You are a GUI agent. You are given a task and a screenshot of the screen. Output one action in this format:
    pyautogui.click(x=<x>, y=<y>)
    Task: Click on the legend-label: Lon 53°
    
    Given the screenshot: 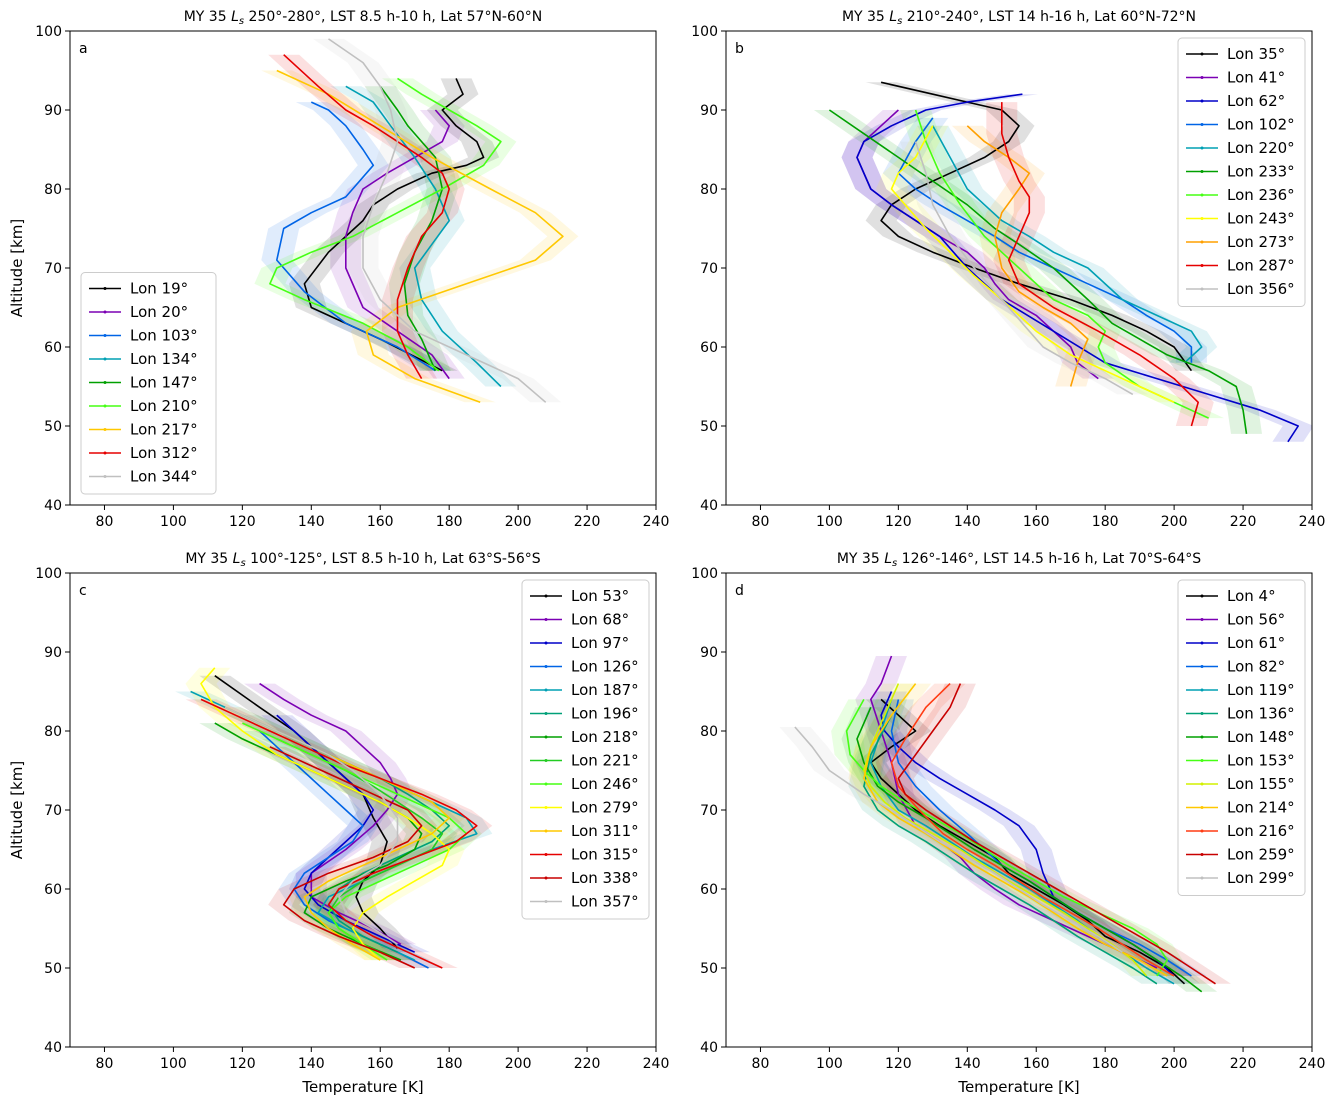 What is the action you would take?
    pyautogui.click(x=600, y=596)
    